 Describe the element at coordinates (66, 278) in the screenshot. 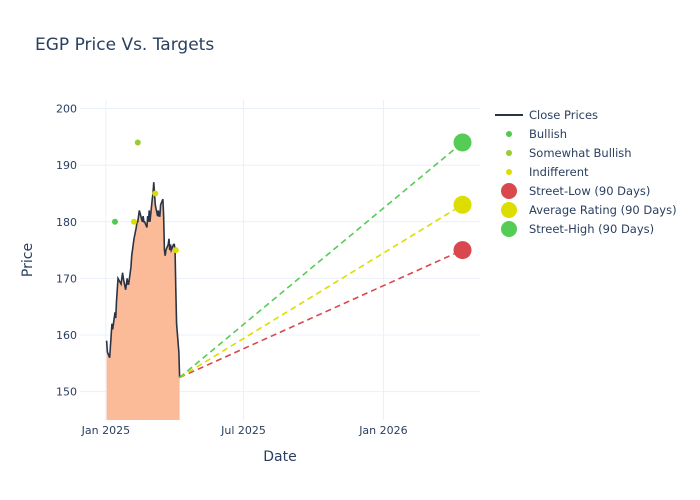

I see `y-tick-label: 170` at that location.